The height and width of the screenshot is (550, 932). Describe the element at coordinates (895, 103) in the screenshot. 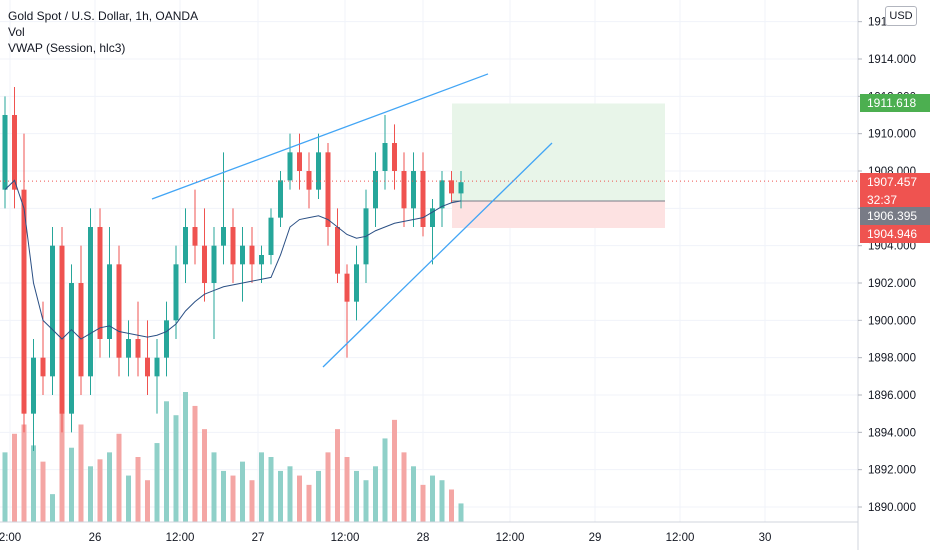

I see `price-tag` at that location.